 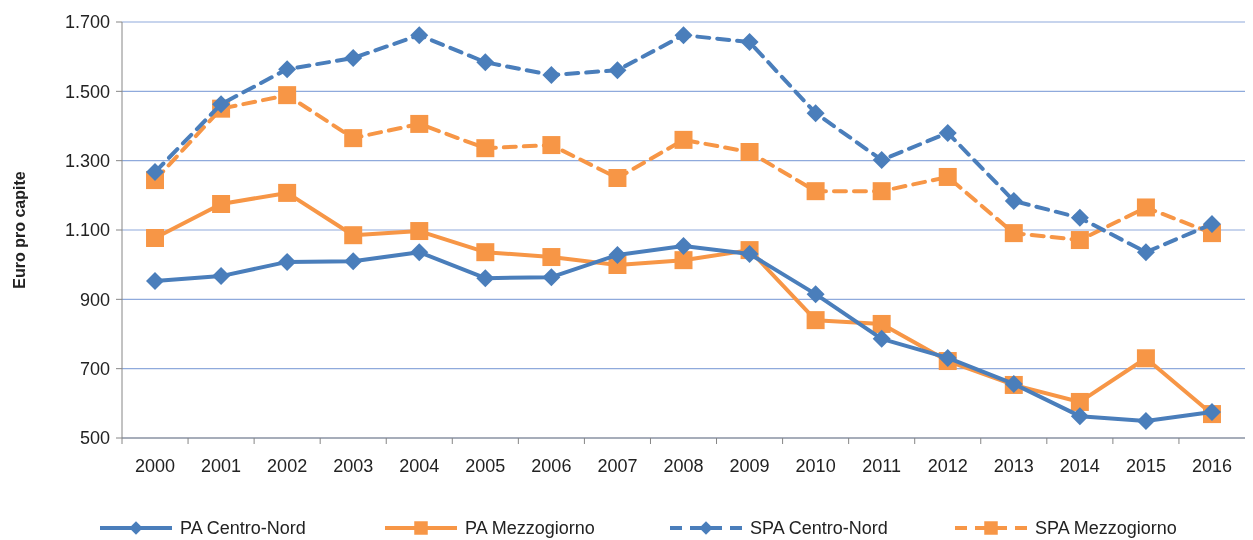 I want to click on x-tick-label: 2015, so click(x=1145, y=466).